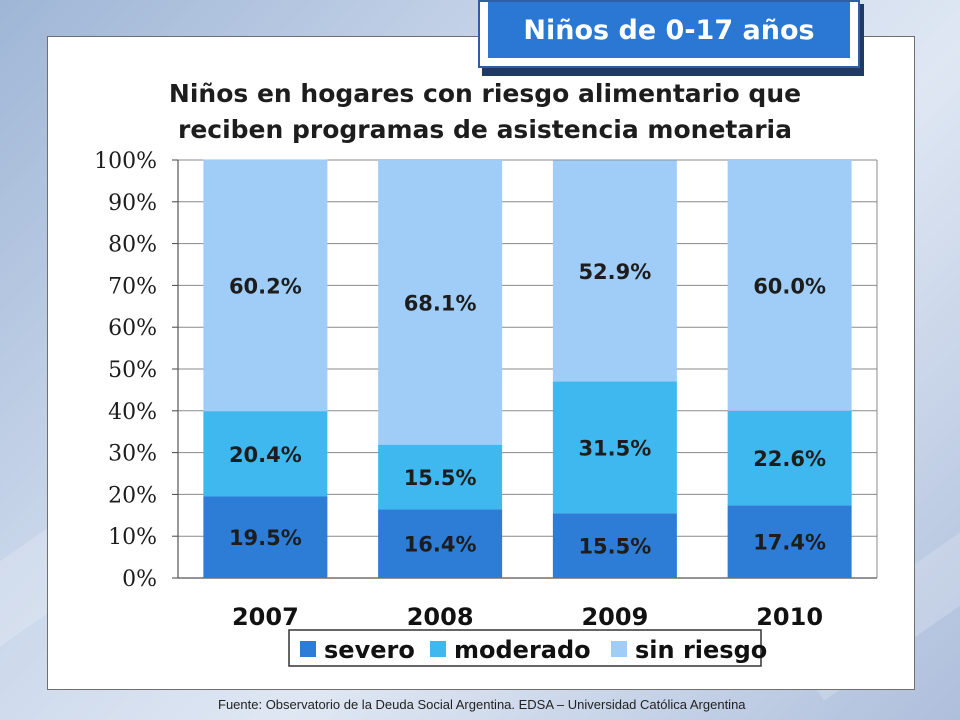  I want to click on legend-label: severo, so click(369, 650).